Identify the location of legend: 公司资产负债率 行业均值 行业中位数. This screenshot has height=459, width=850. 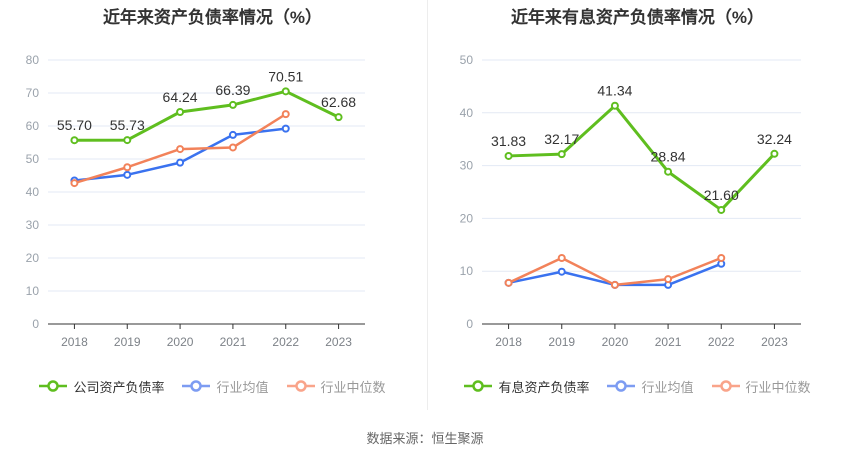
(212, 386).